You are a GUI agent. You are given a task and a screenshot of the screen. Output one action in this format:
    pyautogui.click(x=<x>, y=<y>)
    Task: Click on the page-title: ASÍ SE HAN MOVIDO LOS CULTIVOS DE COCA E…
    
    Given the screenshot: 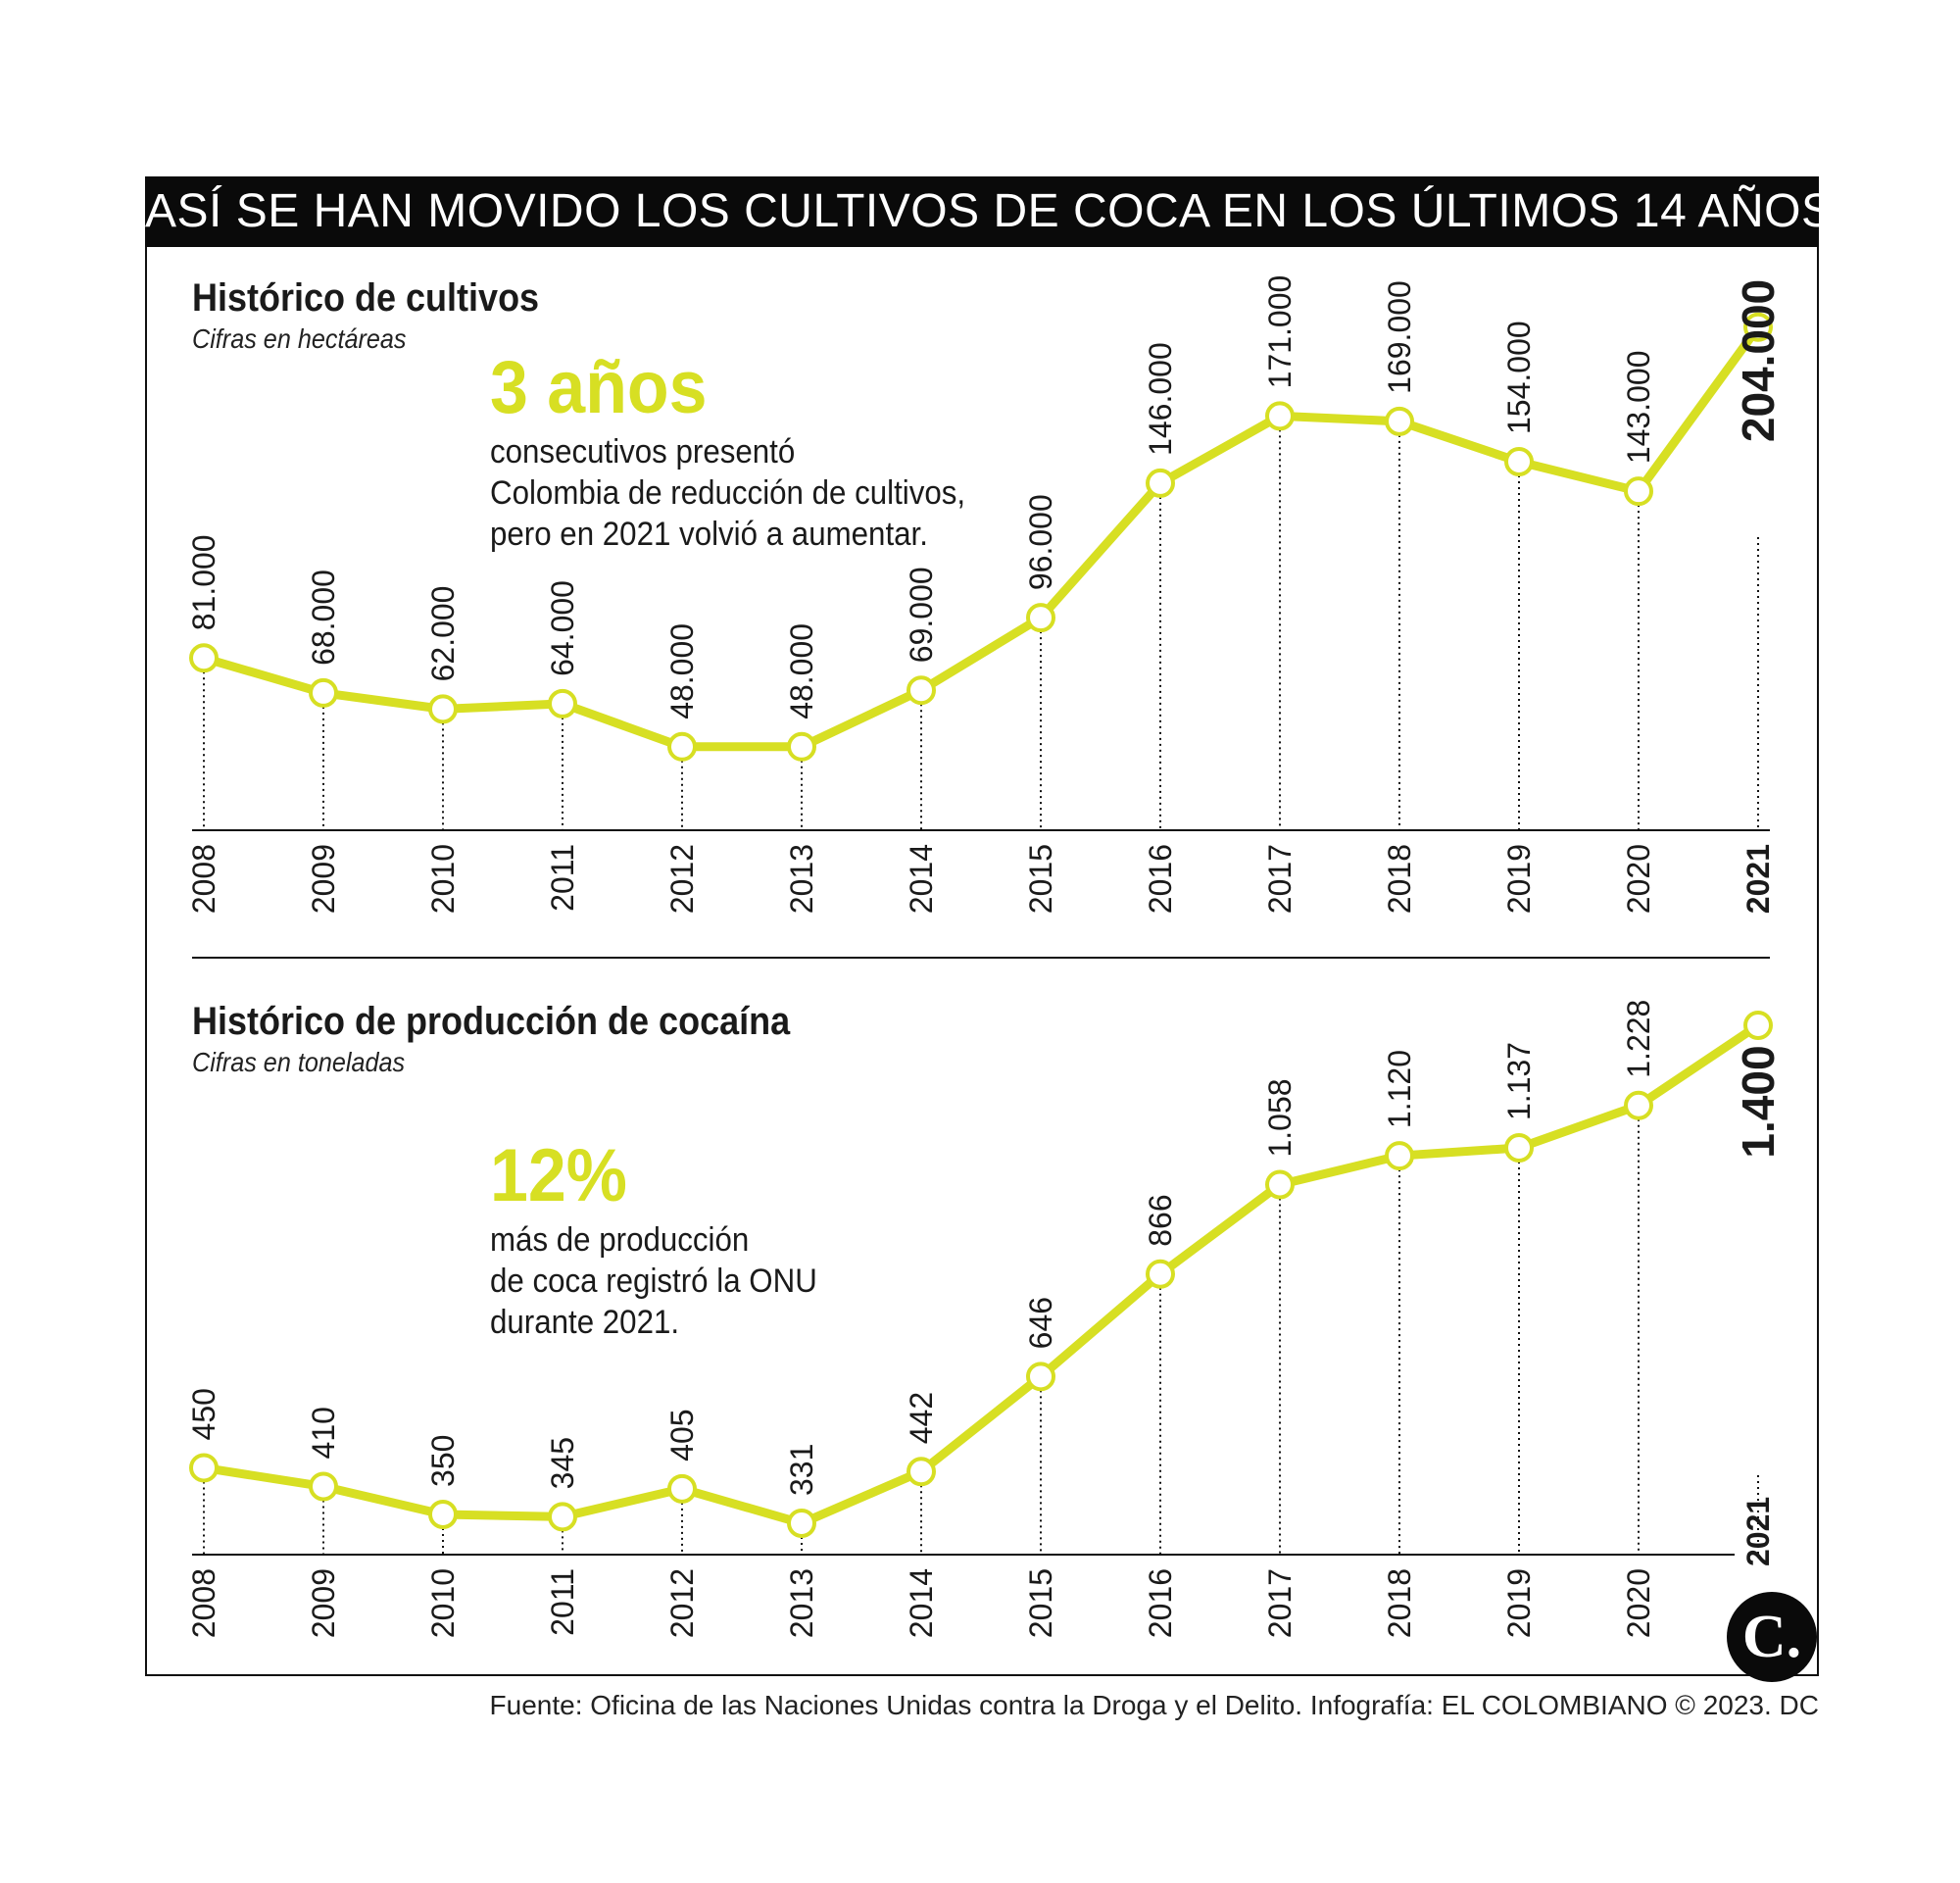 What is the action you would take?
    pyautogui.click(x=989, y=212)
    